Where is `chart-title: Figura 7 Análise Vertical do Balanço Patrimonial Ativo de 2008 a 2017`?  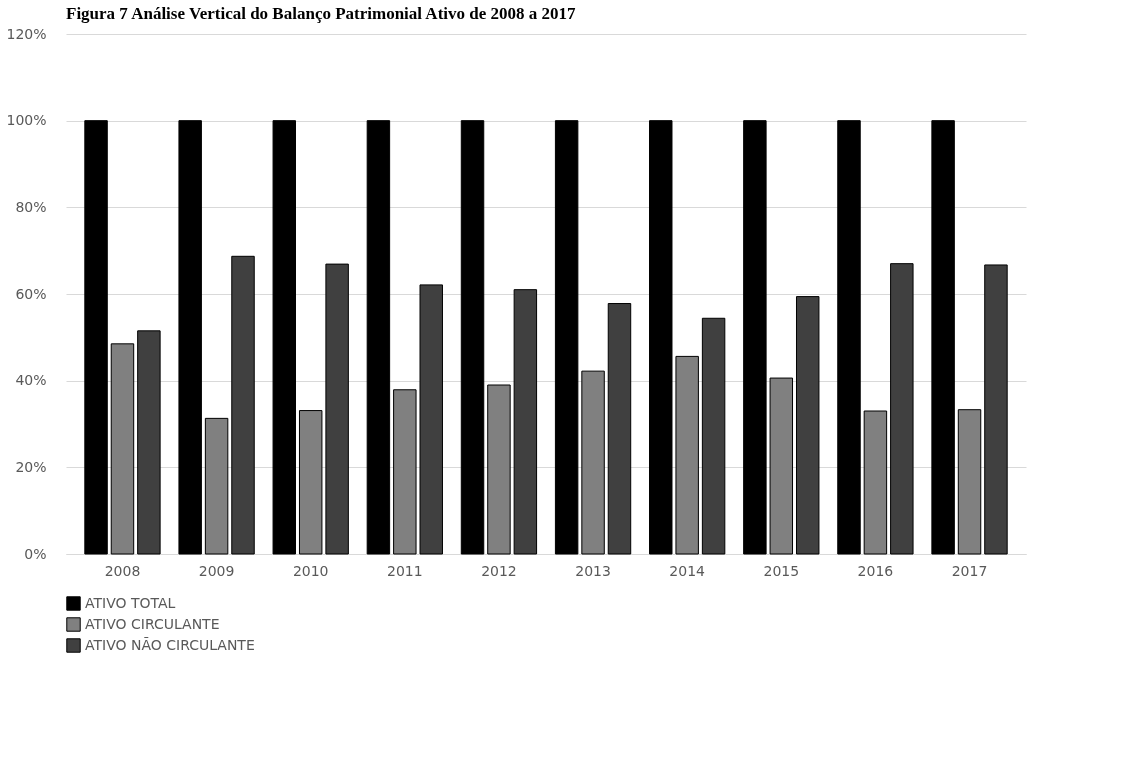
chart-title: Figura 7 Análise Vertical do Balanço Patrimonial Ativo de 2008 a 2017 is located at coordinates (321, 13).